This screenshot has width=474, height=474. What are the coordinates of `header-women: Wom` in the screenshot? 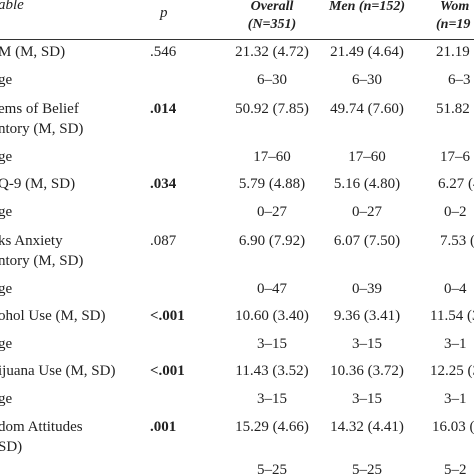 It's located at (455, 7).